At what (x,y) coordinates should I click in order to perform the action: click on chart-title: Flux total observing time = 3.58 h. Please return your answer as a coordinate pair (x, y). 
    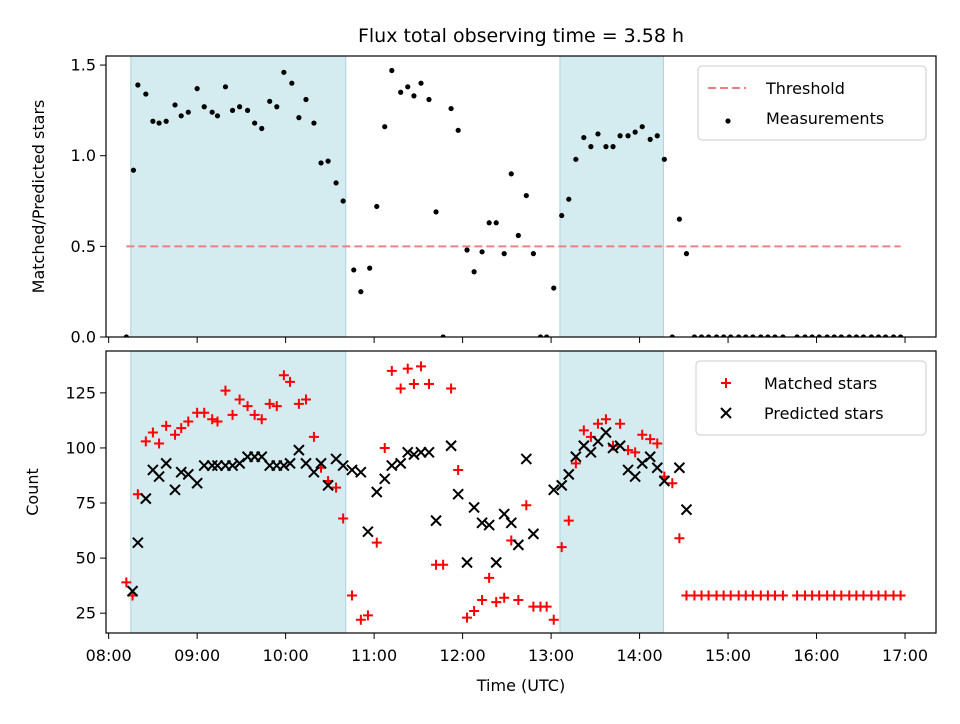
    Looking at the image, I should click on (521, 36).